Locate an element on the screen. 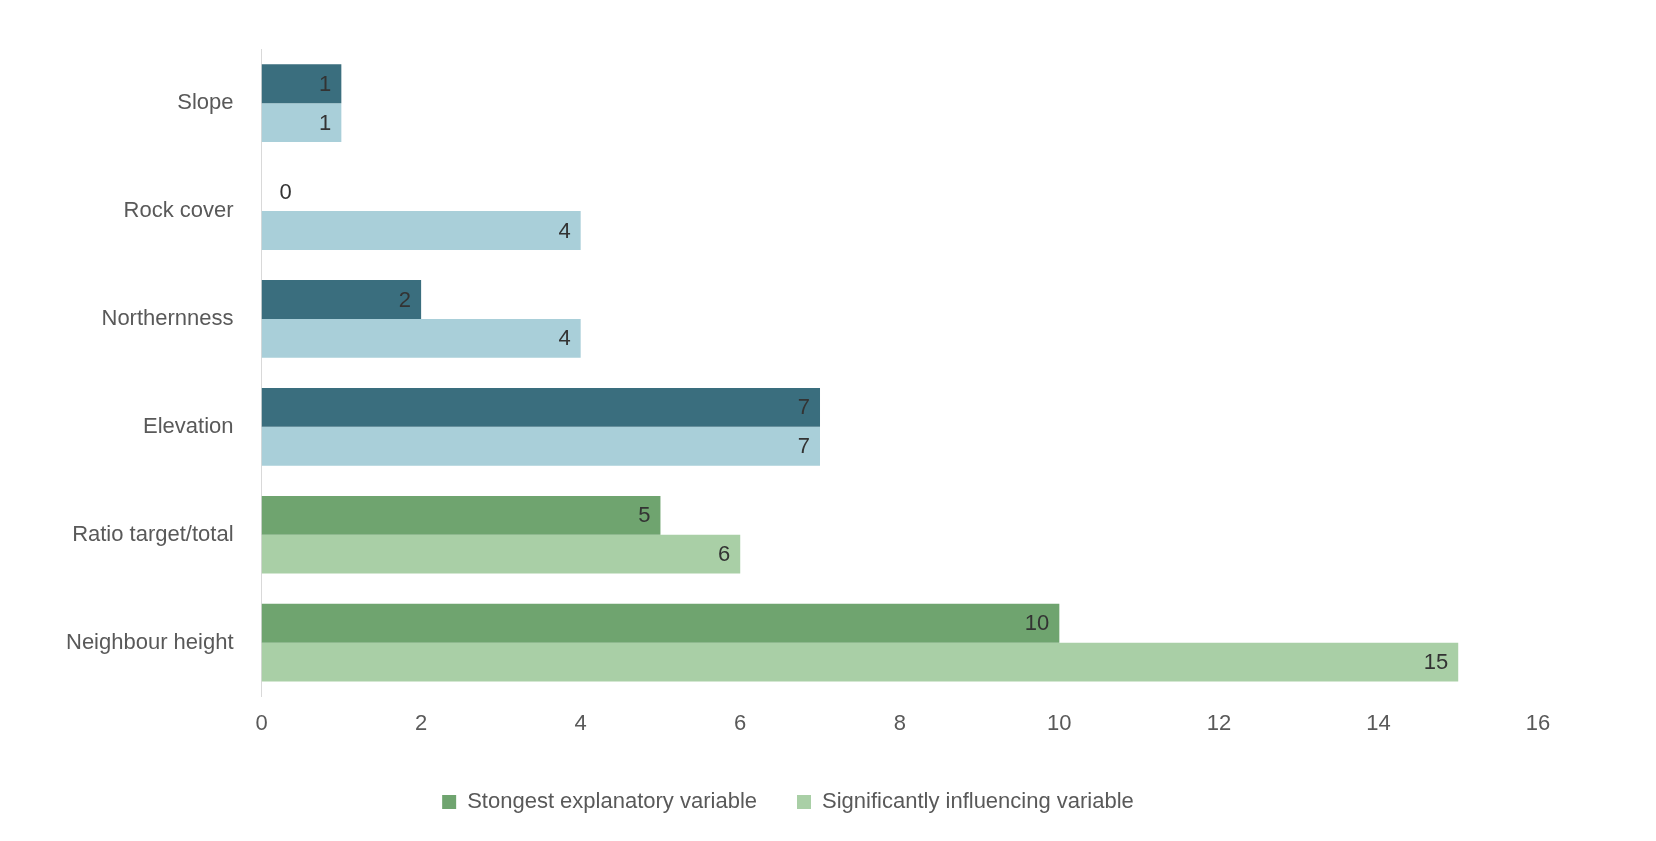 This screenshot has height=841, width=1656. y-tick-label: Slope is located at coordinates (205, 102).